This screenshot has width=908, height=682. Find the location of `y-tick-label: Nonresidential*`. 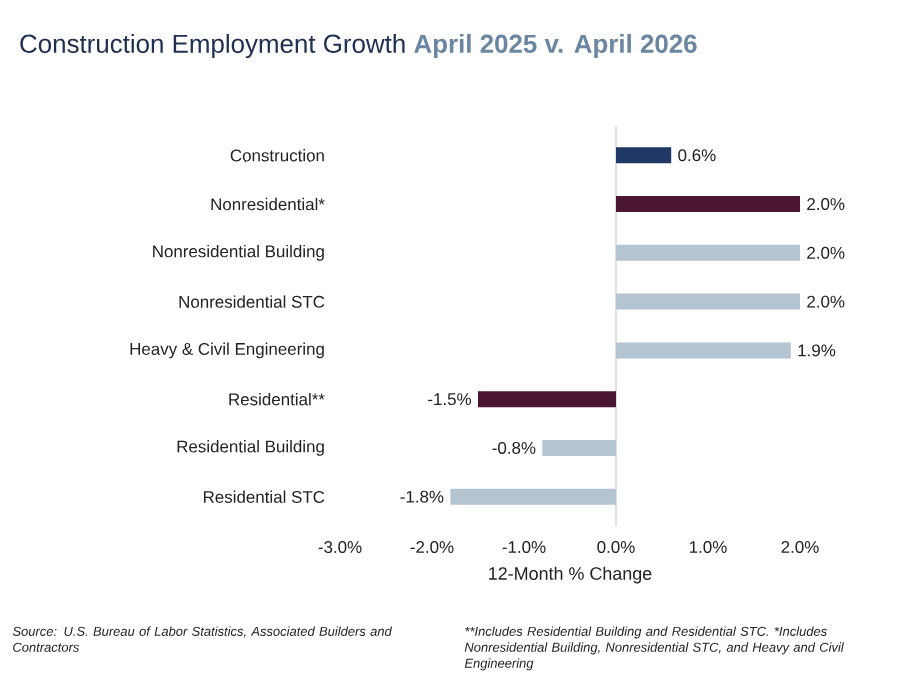

y-tick-label: Nonresidential* is located at coordinates (268, 204).